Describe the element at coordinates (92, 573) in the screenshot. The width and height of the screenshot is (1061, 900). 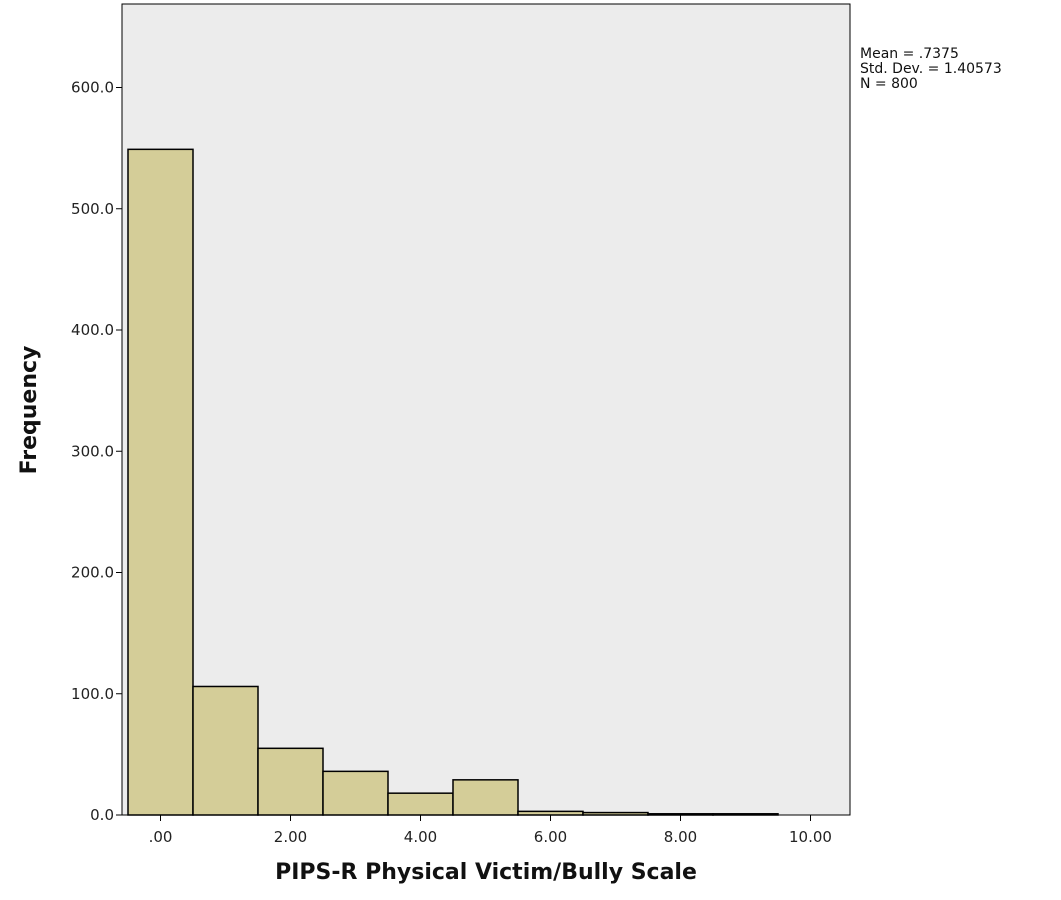
I see `y-tick-label: 200.0` at that location.